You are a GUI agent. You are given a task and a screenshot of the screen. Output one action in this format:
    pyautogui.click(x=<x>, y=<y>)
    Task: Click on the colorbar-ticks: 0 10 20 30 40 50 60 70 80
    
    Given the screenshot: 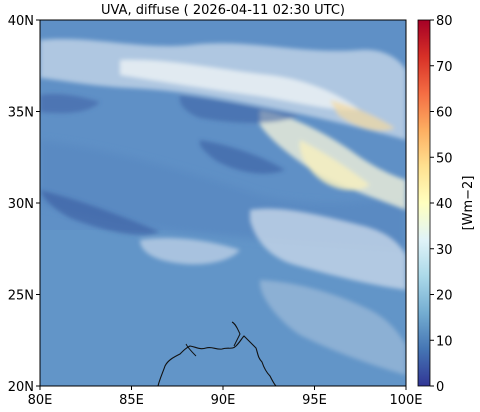 What is the action you would take?
    pyautogui.click(x=441, y=204)
    